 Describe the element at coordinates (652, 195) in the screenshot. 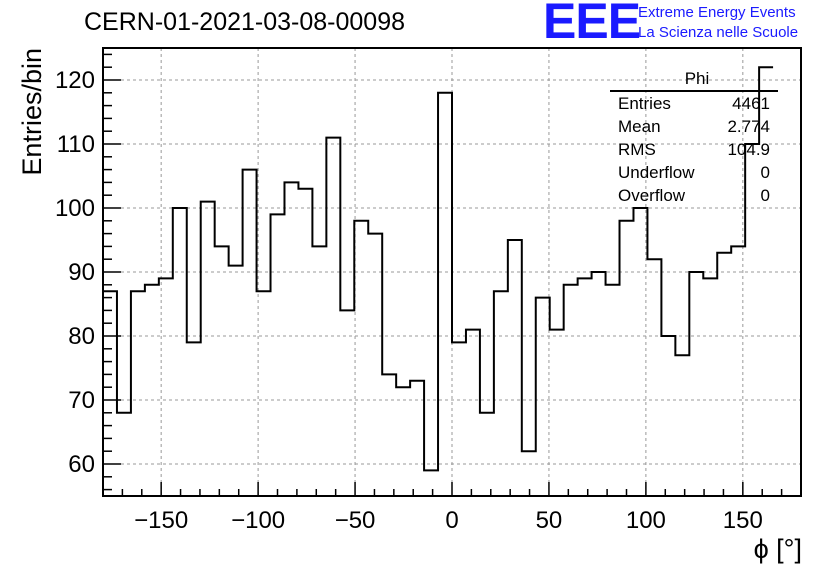

I see `stats-key: Overflow` at that location.